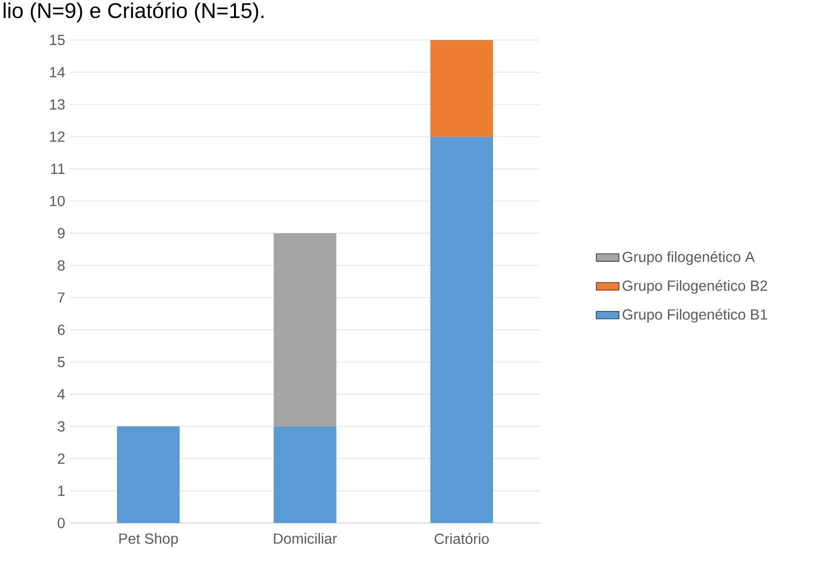 The image size is (832, 579). Describe the element at coordinates (61, 426) in the screenshot. I see `y-tick-label: 3` at that location.